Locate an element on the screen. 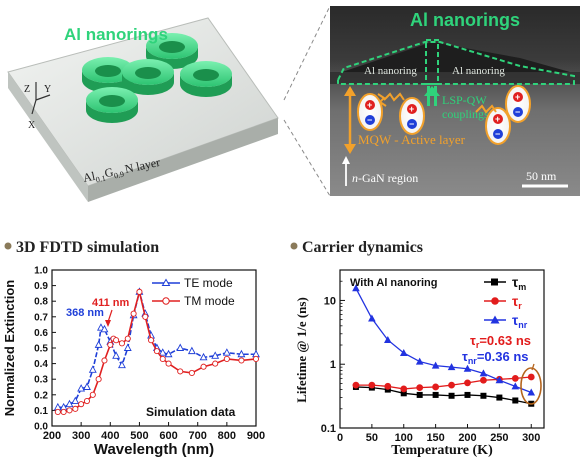 The image size is (588, 460). axis-z-label: Z is located at coordinates (27, 89).